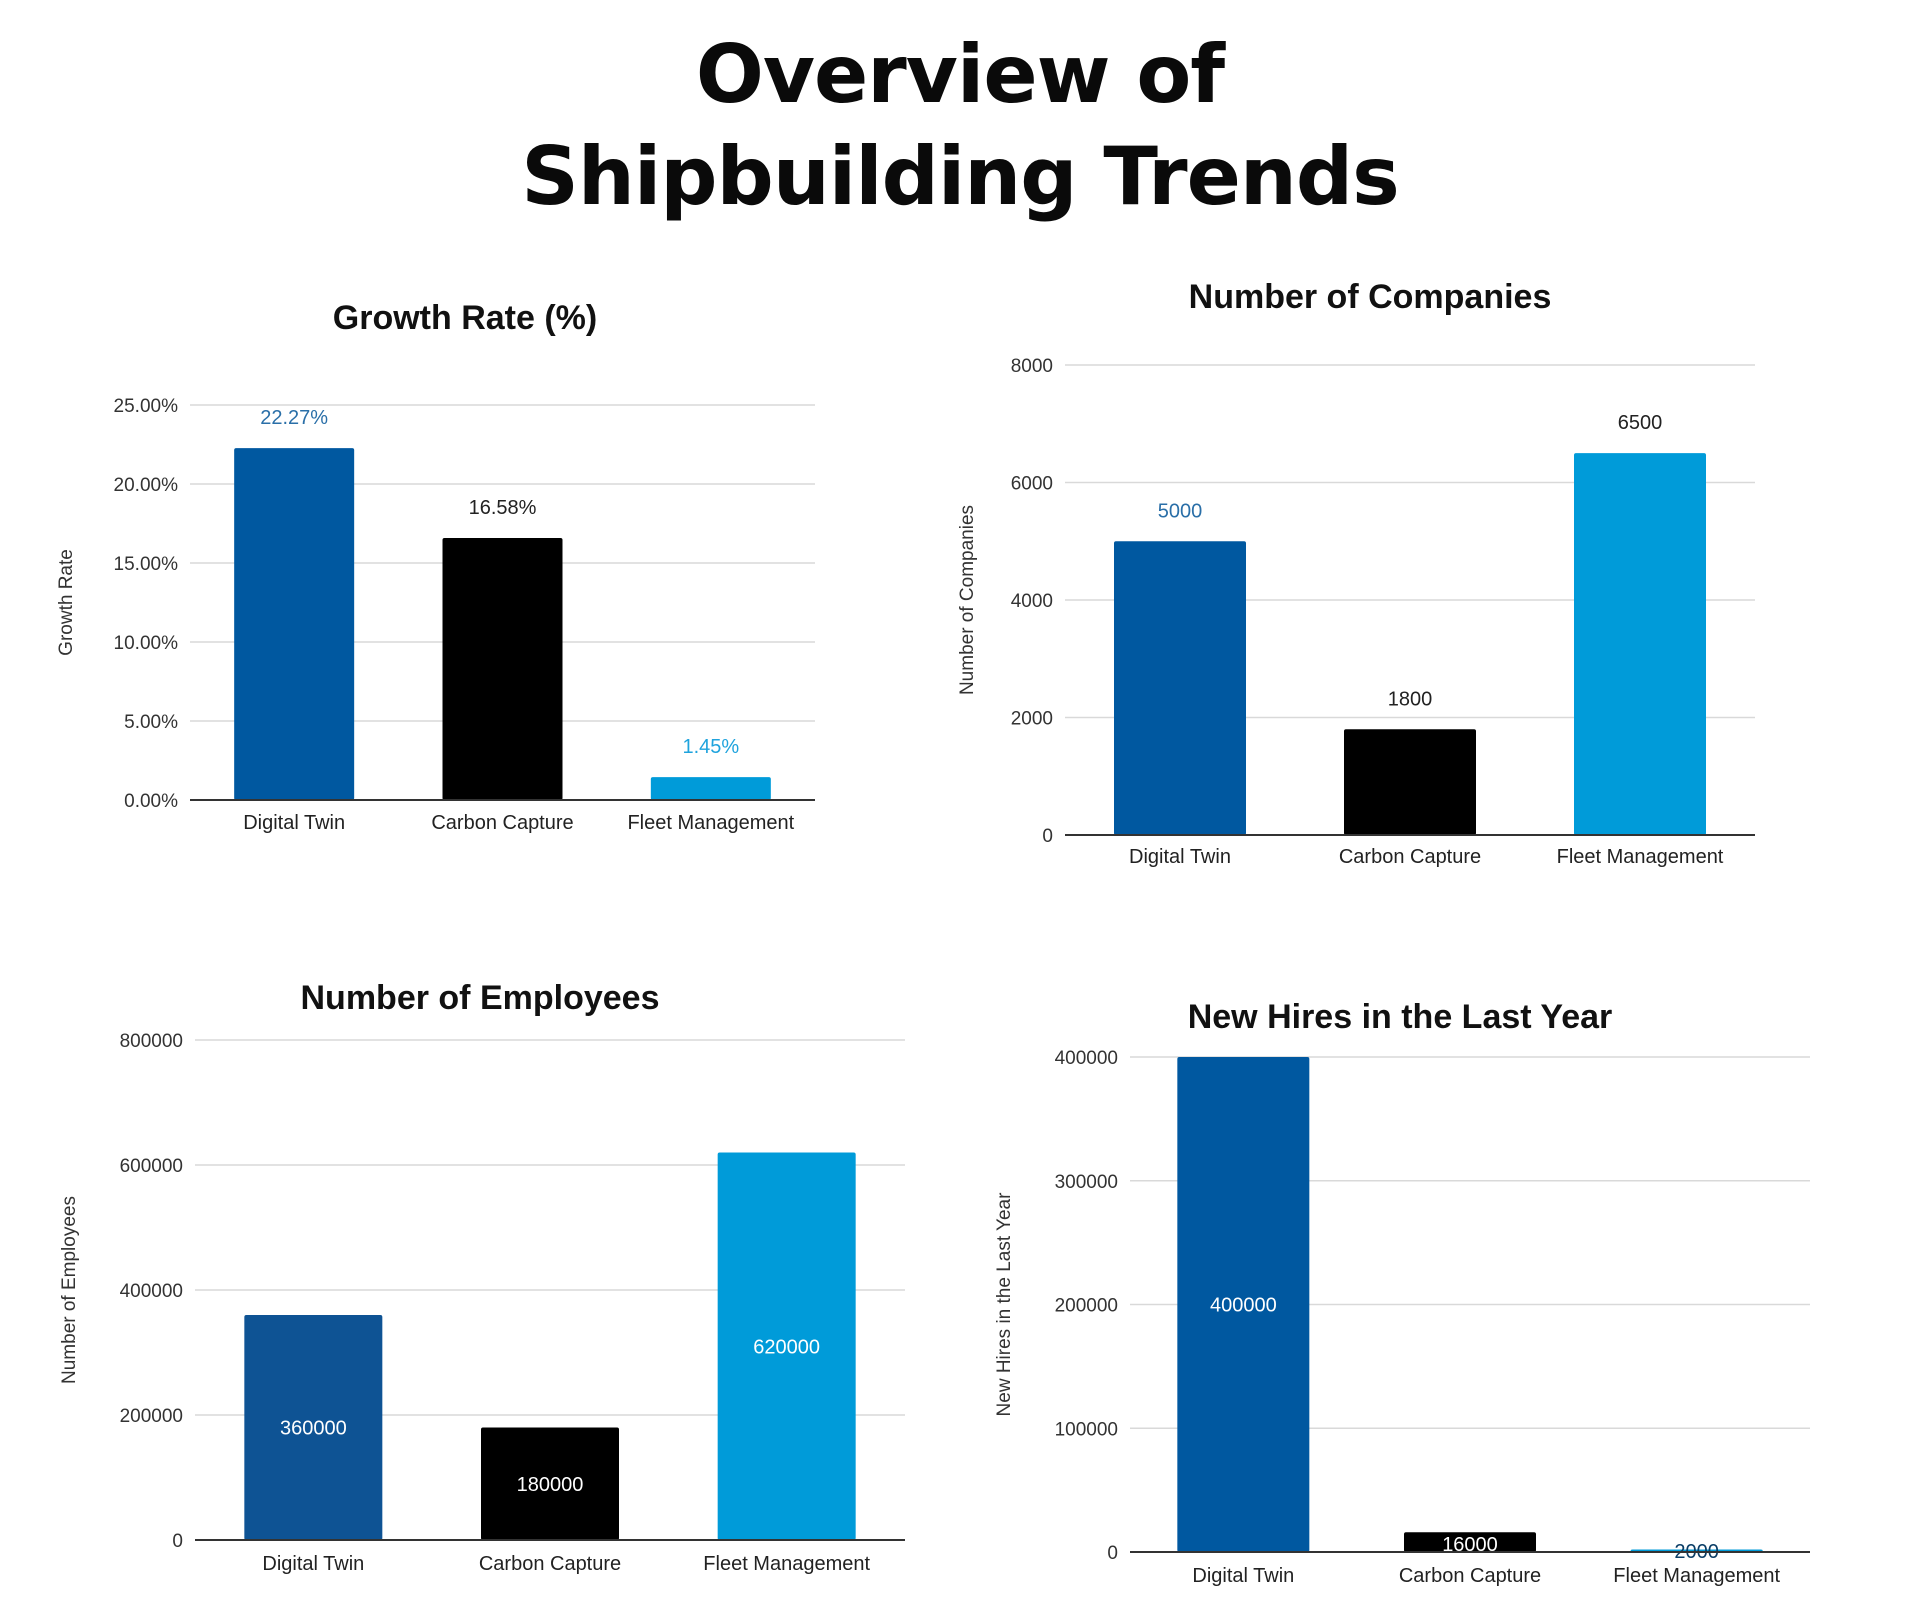 The width and height of the screenshot is (1920, 1620). Describe the element at coordinates (960, 74) in the screenshot. I see `page-title-line-1: Overview of` at that location.